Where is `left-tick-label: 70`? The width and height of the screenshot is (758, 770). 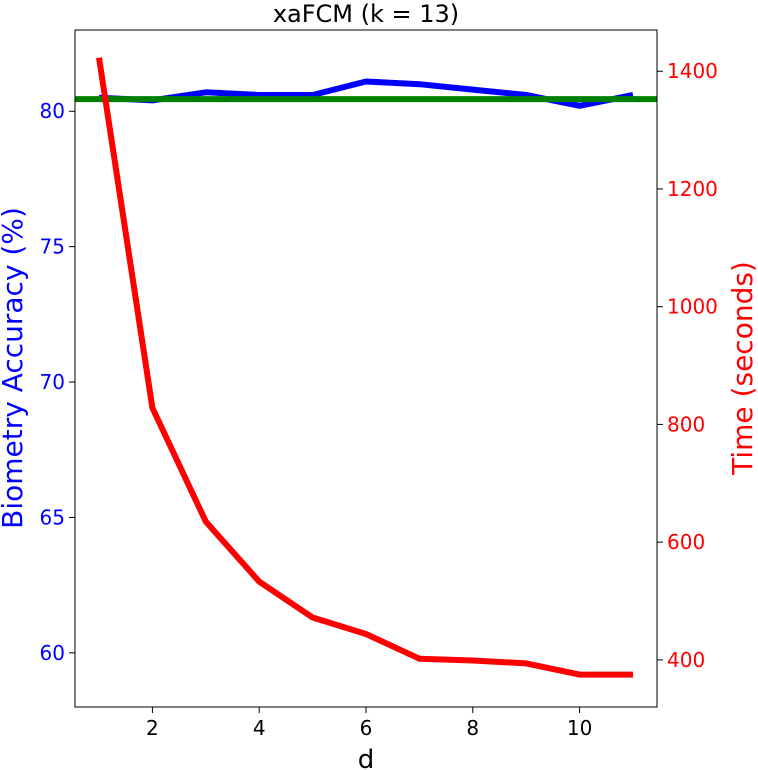 left-tick-label: 70 is located at coordinates (52, 382).